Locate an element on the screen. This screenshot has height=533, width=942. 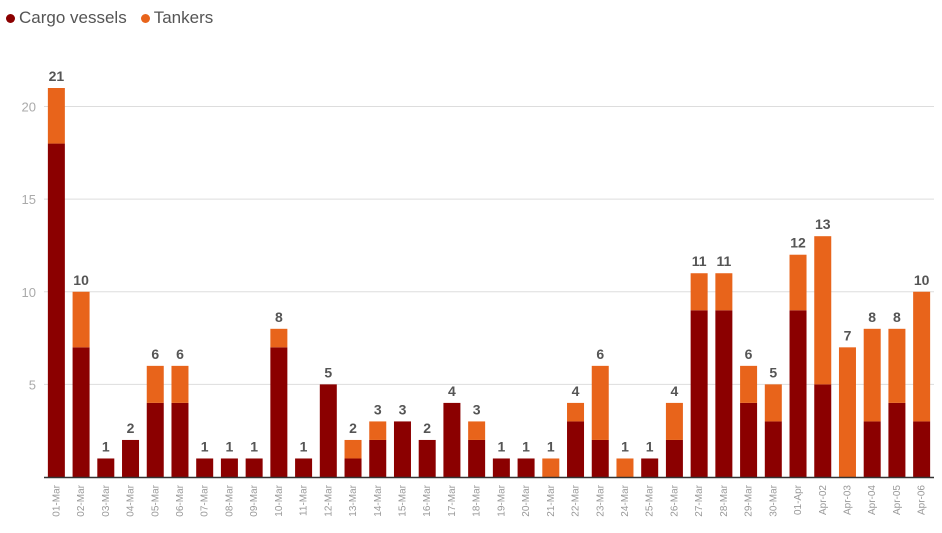
x-tick-label: 12-Mar is located at coordinates (328, 500).